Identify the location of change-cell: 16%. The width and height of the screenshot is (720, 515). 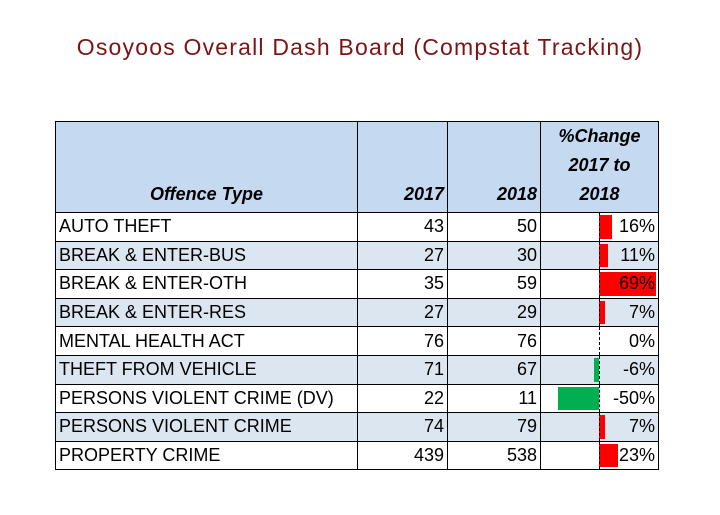
(599, 227).